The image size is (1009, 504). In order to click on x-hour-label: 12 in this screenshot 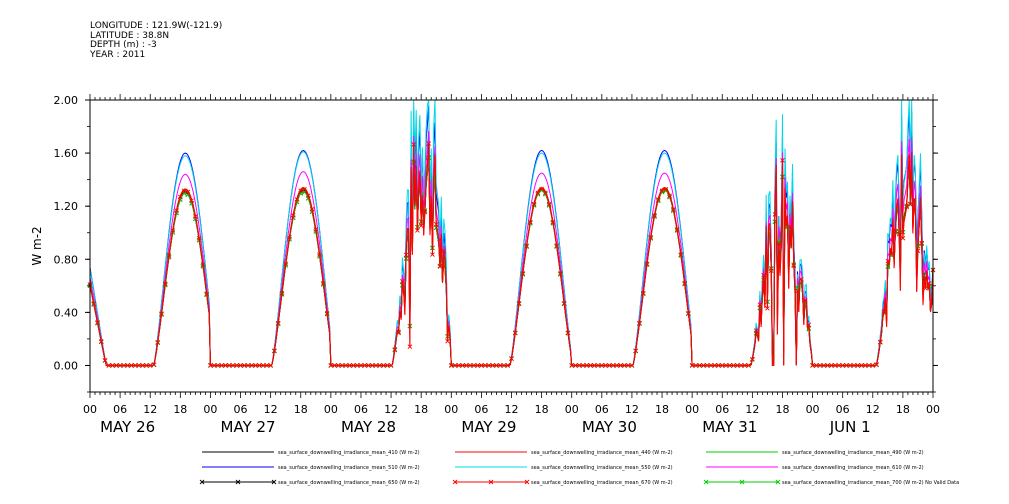, I will do `click(632, 409)`.